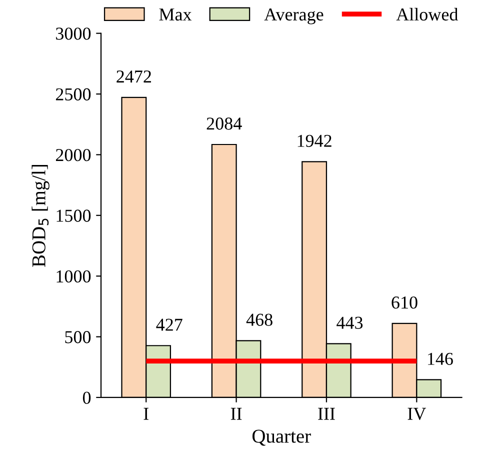 The image size is (481, 476). Describe the element at coordinates (146, 414) in the screenshot. I see `x-tick-label: I` at that location.